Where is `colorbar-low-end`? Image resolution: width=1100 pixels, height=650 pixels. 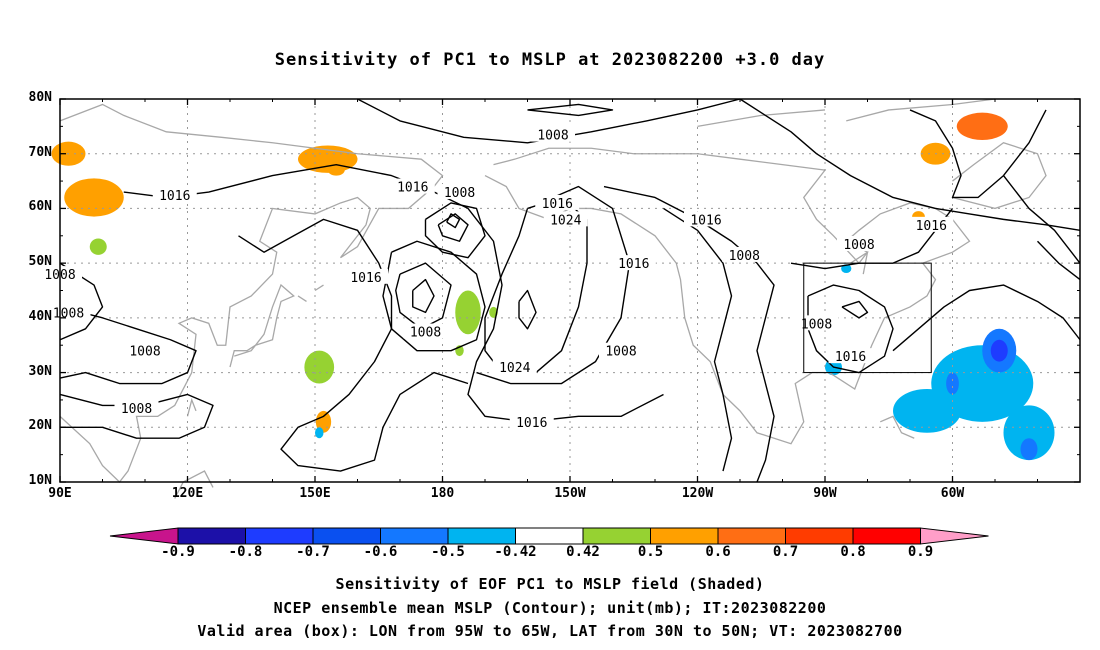 colorbar-low-end is located at coordinates (144, 536).